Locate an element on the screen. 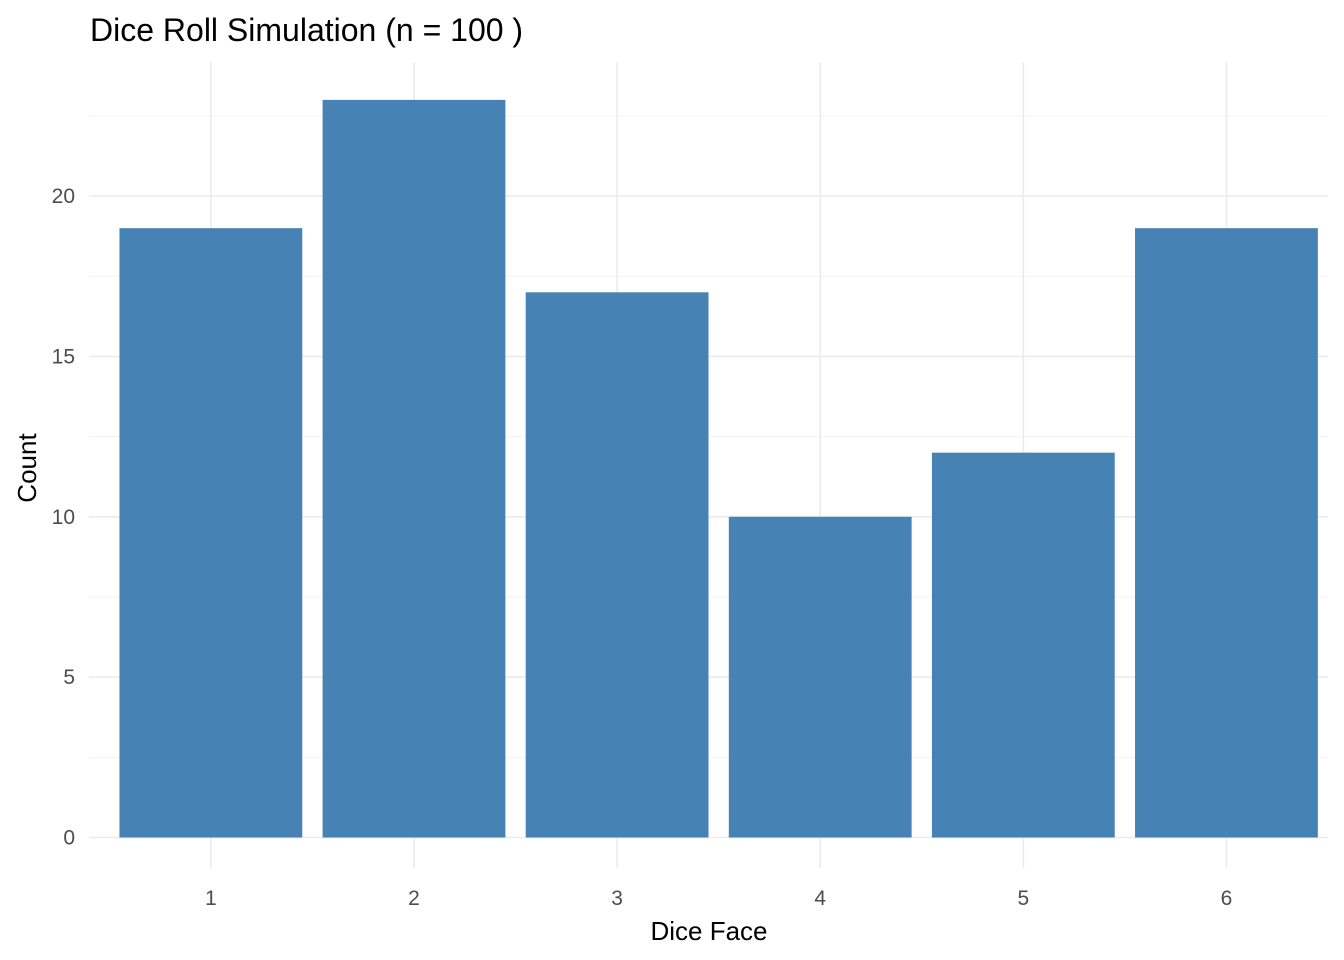 Image resolution: width=1344 pixels, height=960 pixels. y-tick-label: 15 is located at coordinates (63, 356).